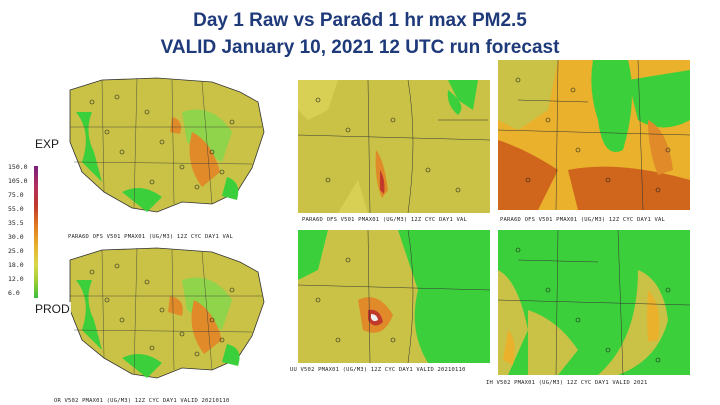 Image resolution: width=720 pixels, height=405 pixels. Describe the element at coordinates (16, 251) in the screenshot. I see `legend-value: 25.0` at that location.